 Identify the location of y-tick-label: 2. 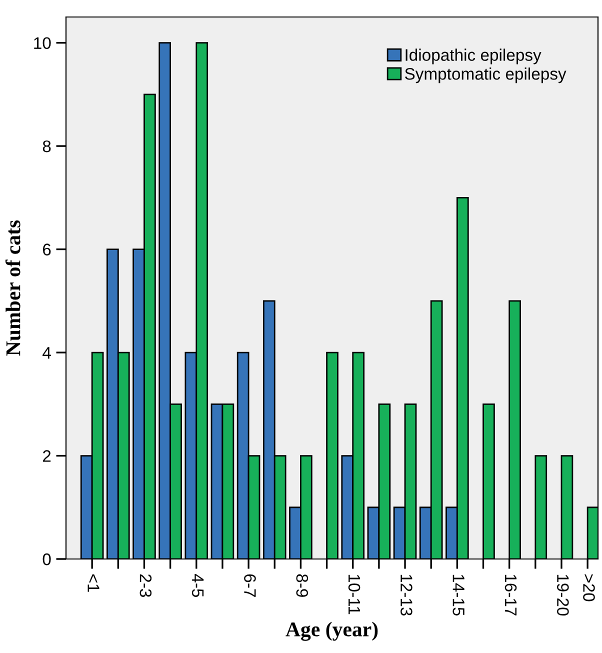
(46, 456).